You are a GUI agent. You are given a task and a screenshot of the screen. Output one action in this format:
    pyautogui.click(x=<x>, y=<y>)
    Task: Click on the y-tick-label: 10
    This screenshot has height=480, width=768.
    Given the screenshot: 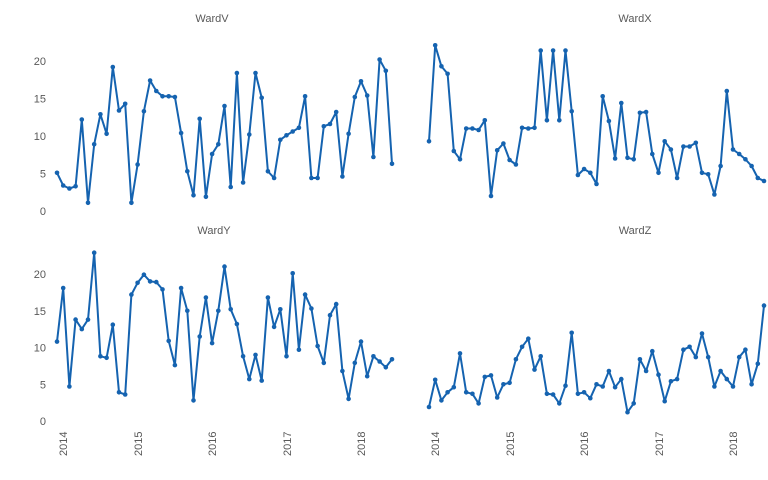 What is the action you would take?
    pyautogui.click(x=40, y=349)
    